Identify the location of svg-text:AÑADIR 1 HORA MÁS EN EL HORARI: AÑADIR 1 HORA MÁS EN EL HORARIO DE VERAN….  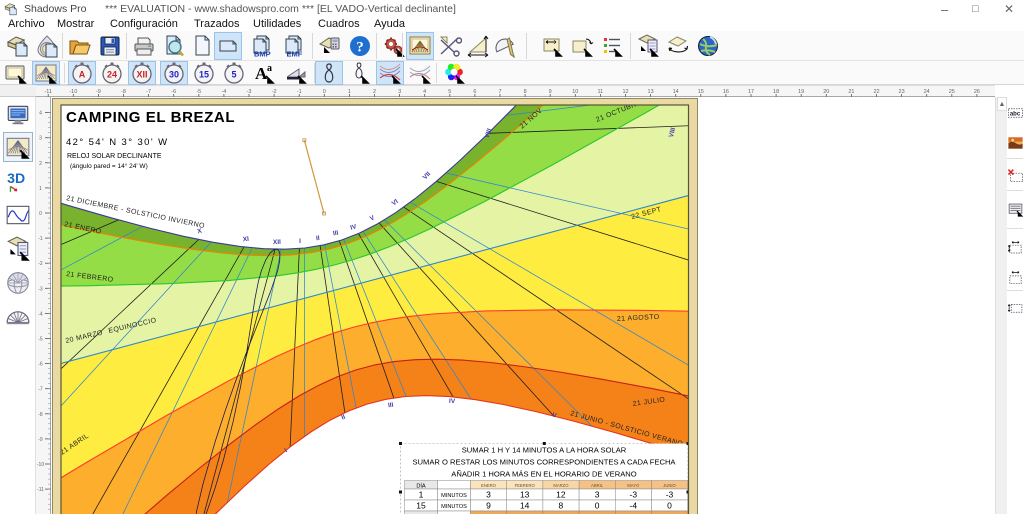
(543, 474).